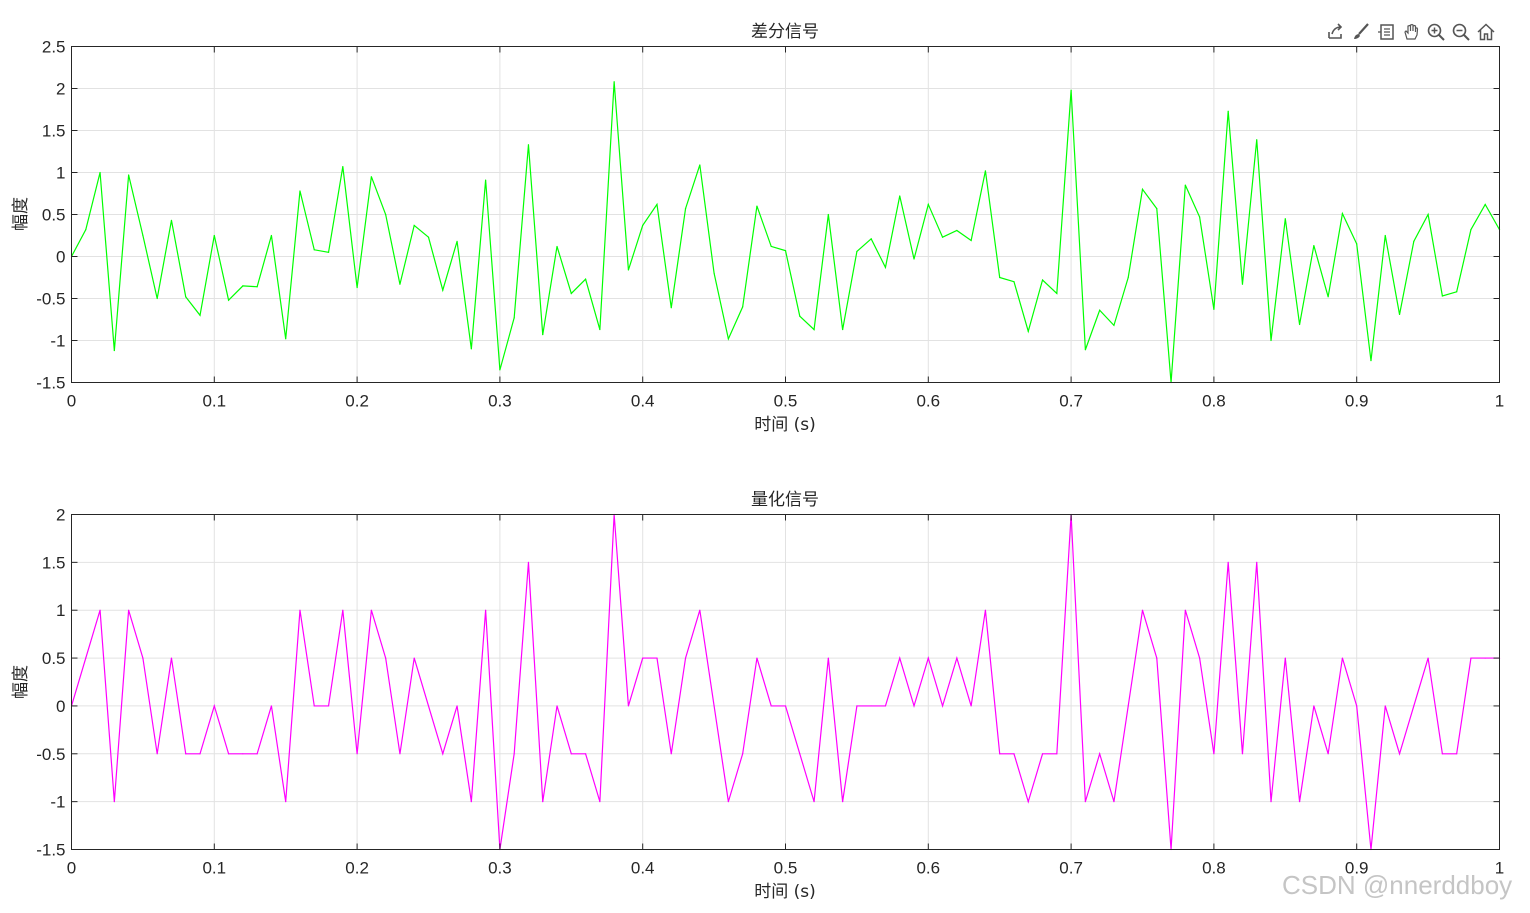 Image resolution: width=1530 pixels, height=913 pixels. What do you see at coordinates (500, 401) in the screenshot?
I see `x-tick-label: 0.3` at bounding box center [500, 401].